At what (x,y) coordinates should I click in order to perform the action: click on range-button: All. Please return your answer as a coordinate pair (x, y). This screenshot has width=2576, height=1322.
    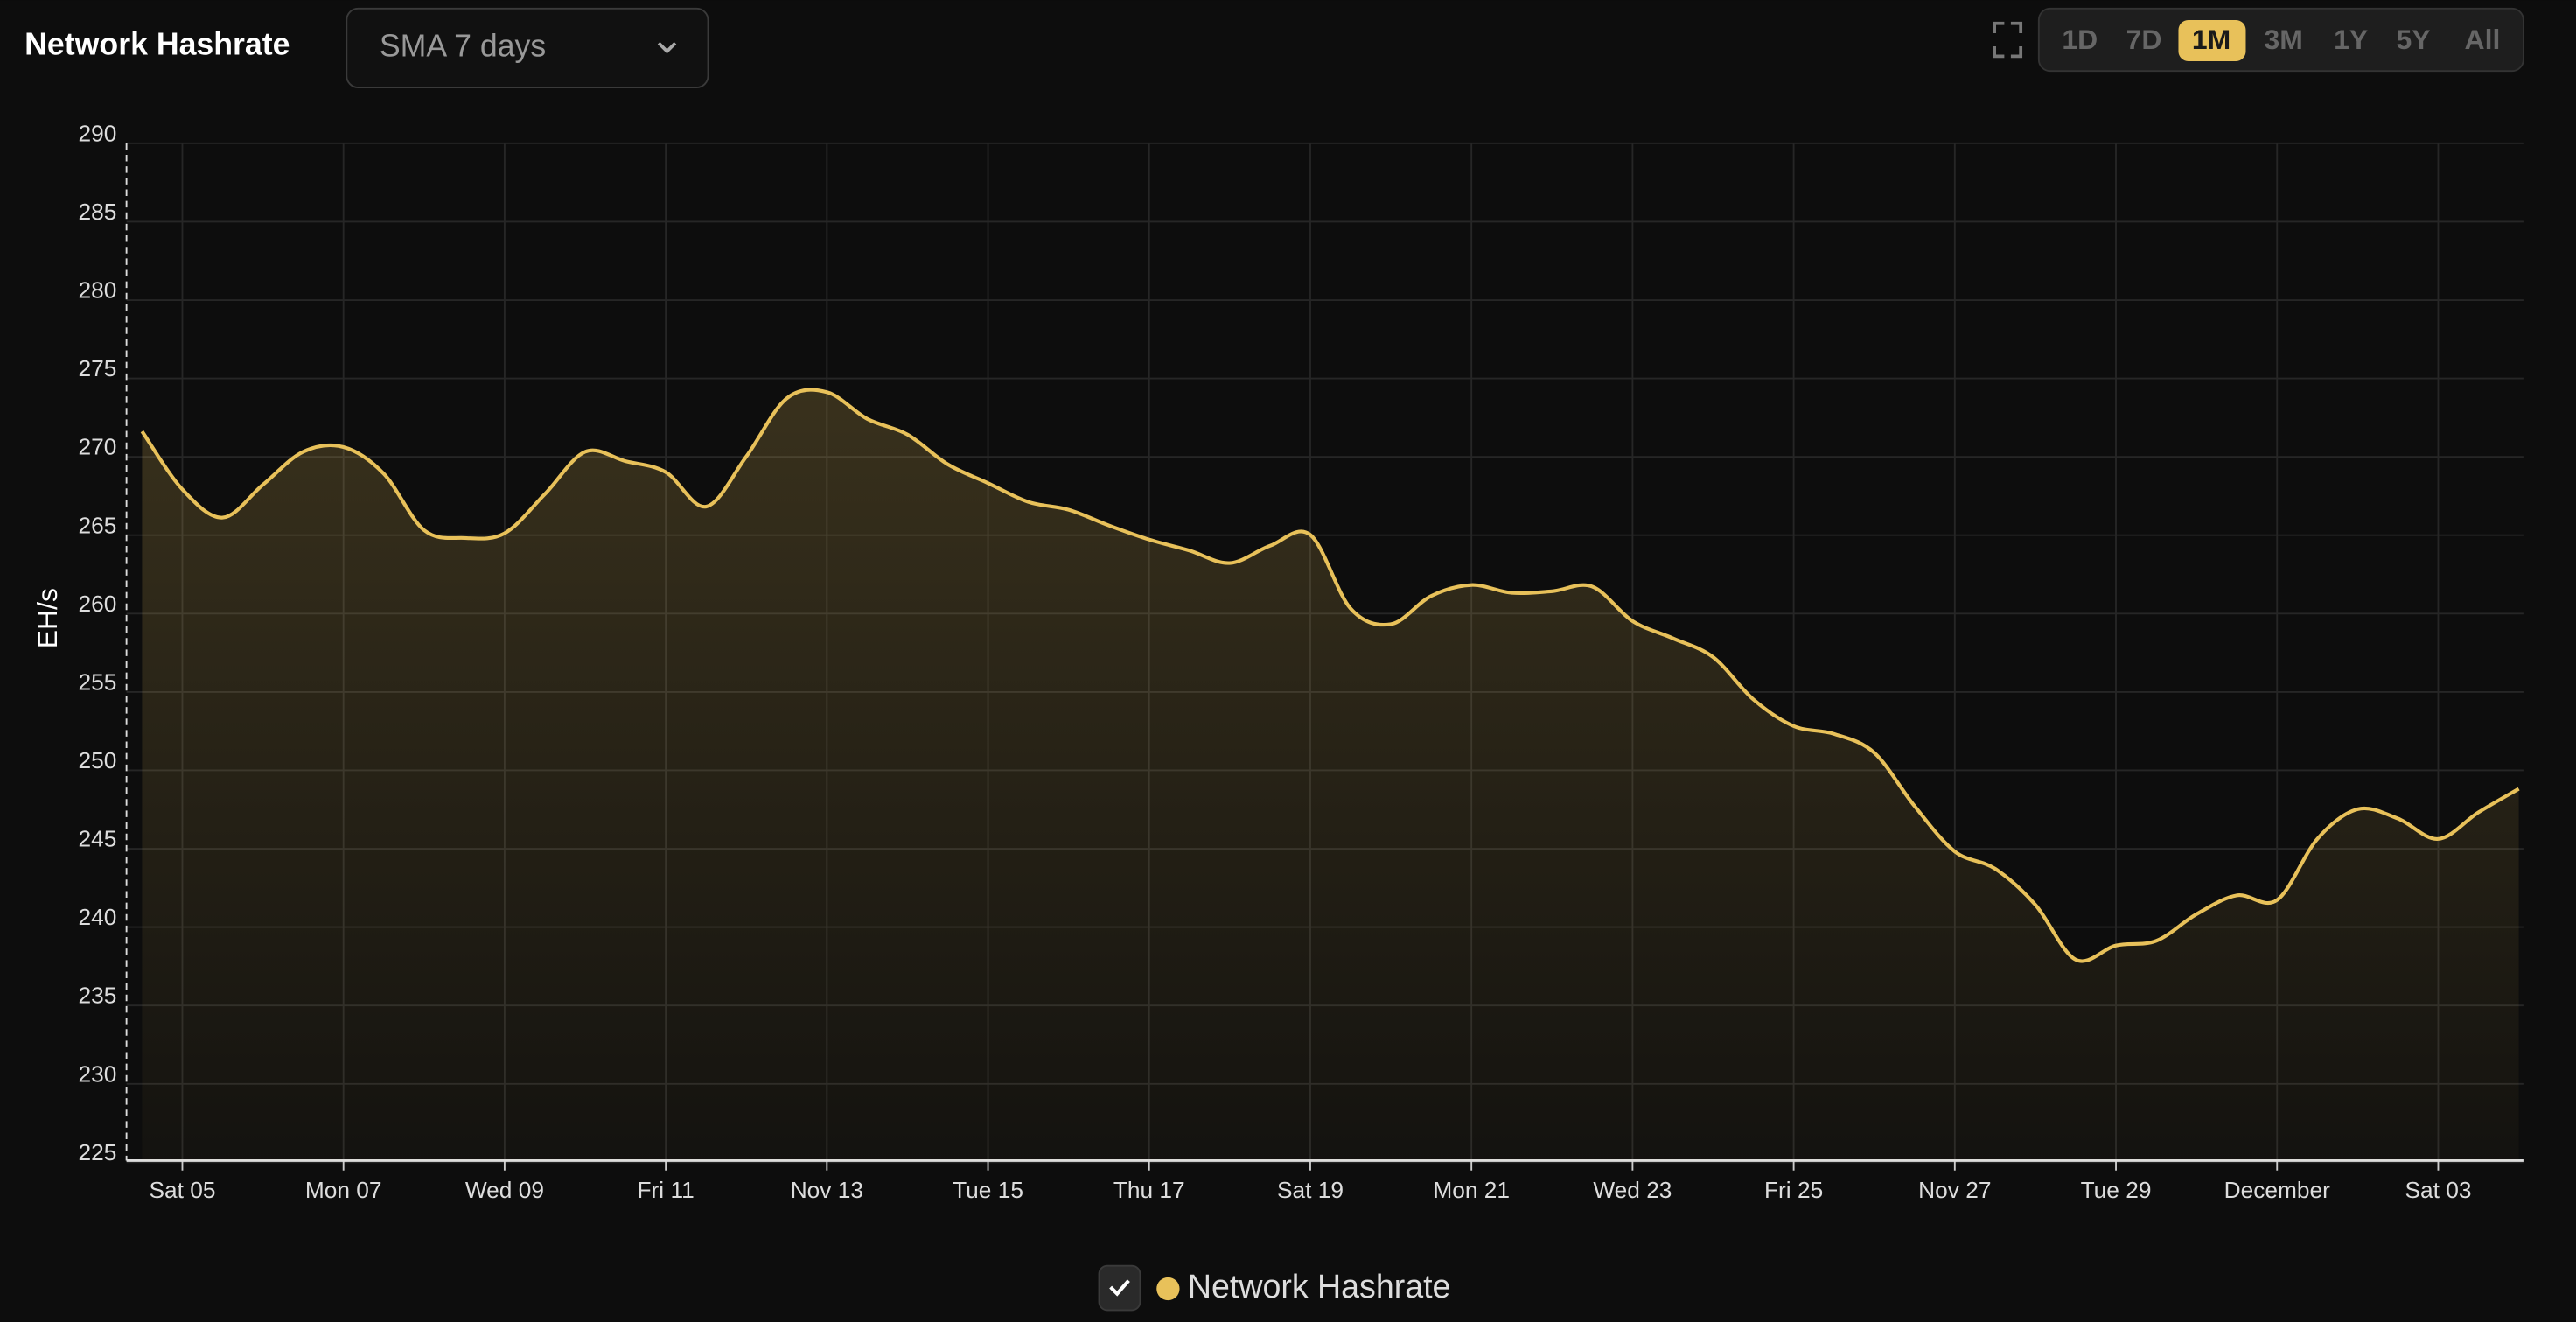
    Looking at the image, I should click on (2483, 39).